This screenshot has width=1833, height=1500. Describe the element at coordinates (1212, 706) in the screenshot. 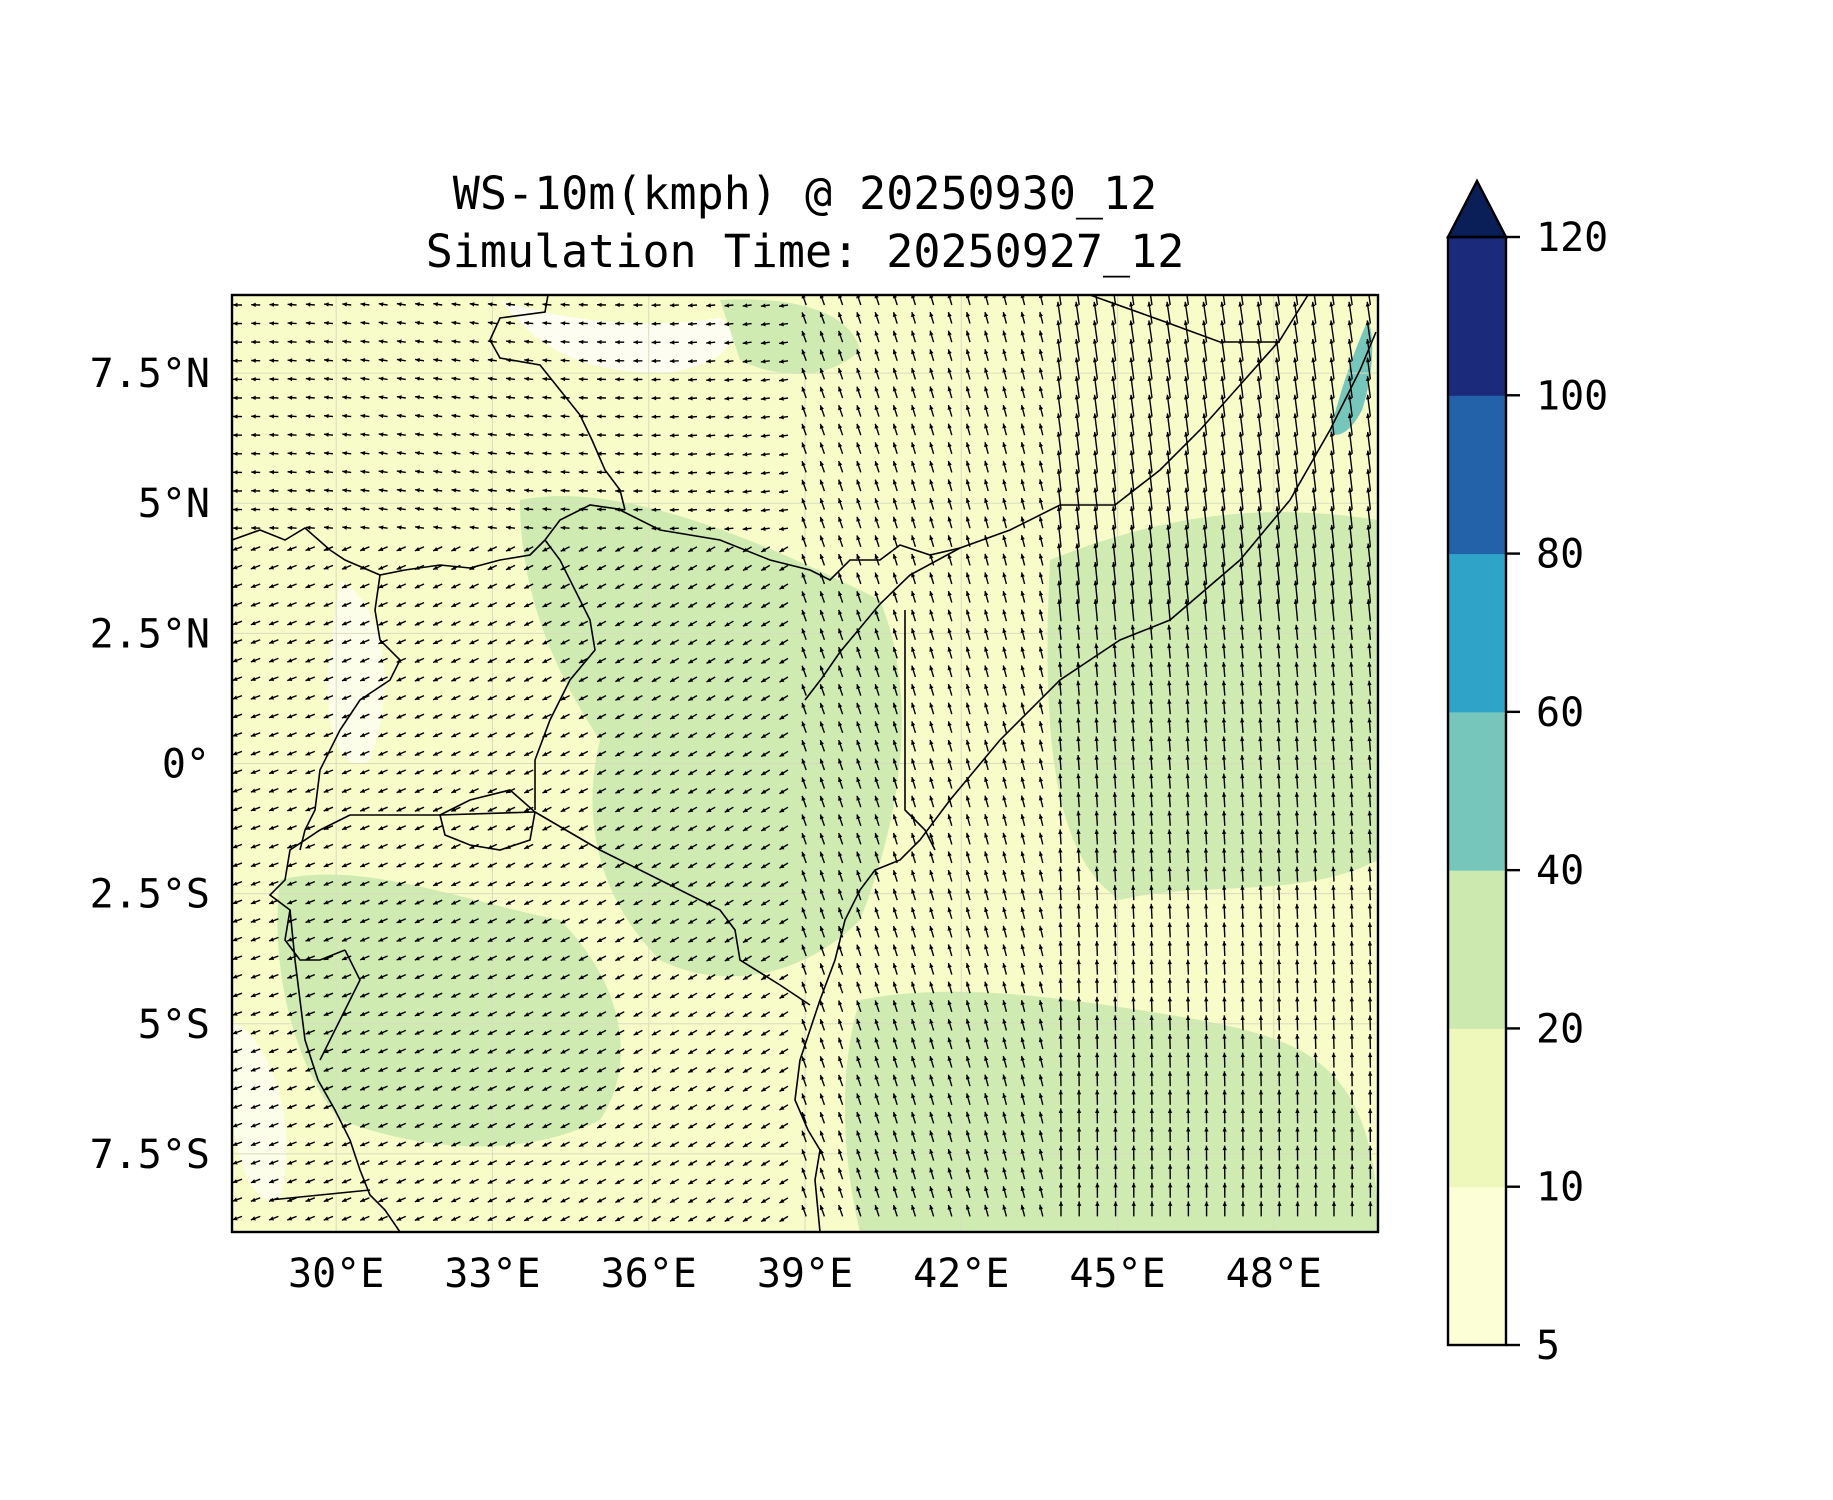

I see `higher-wind-band-east` at that location.